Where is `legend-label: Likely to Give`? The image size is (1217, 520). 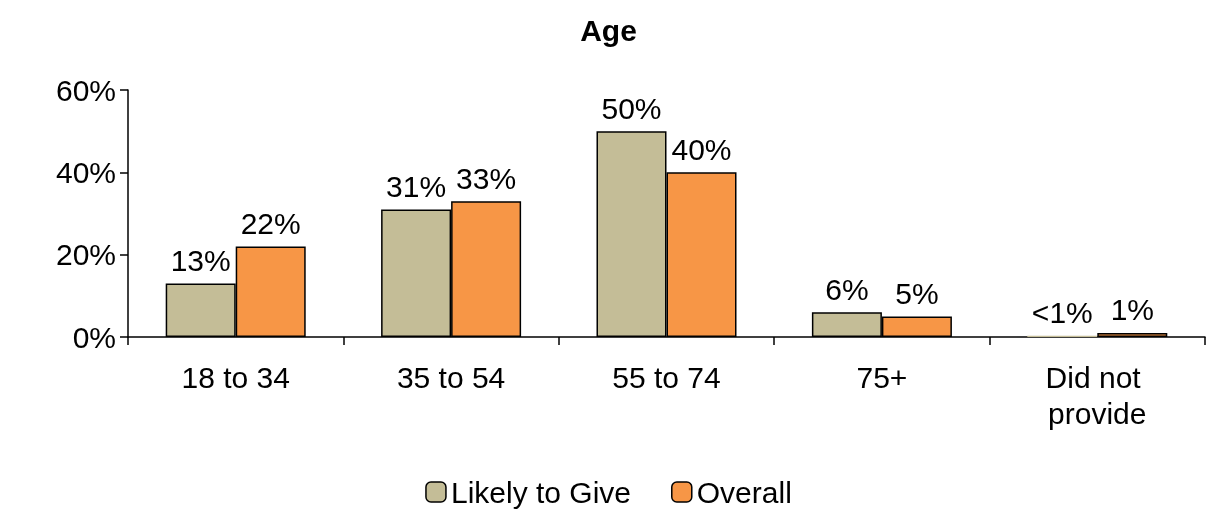 legend-label: Likely to Give is located at coordinates (541, 492).